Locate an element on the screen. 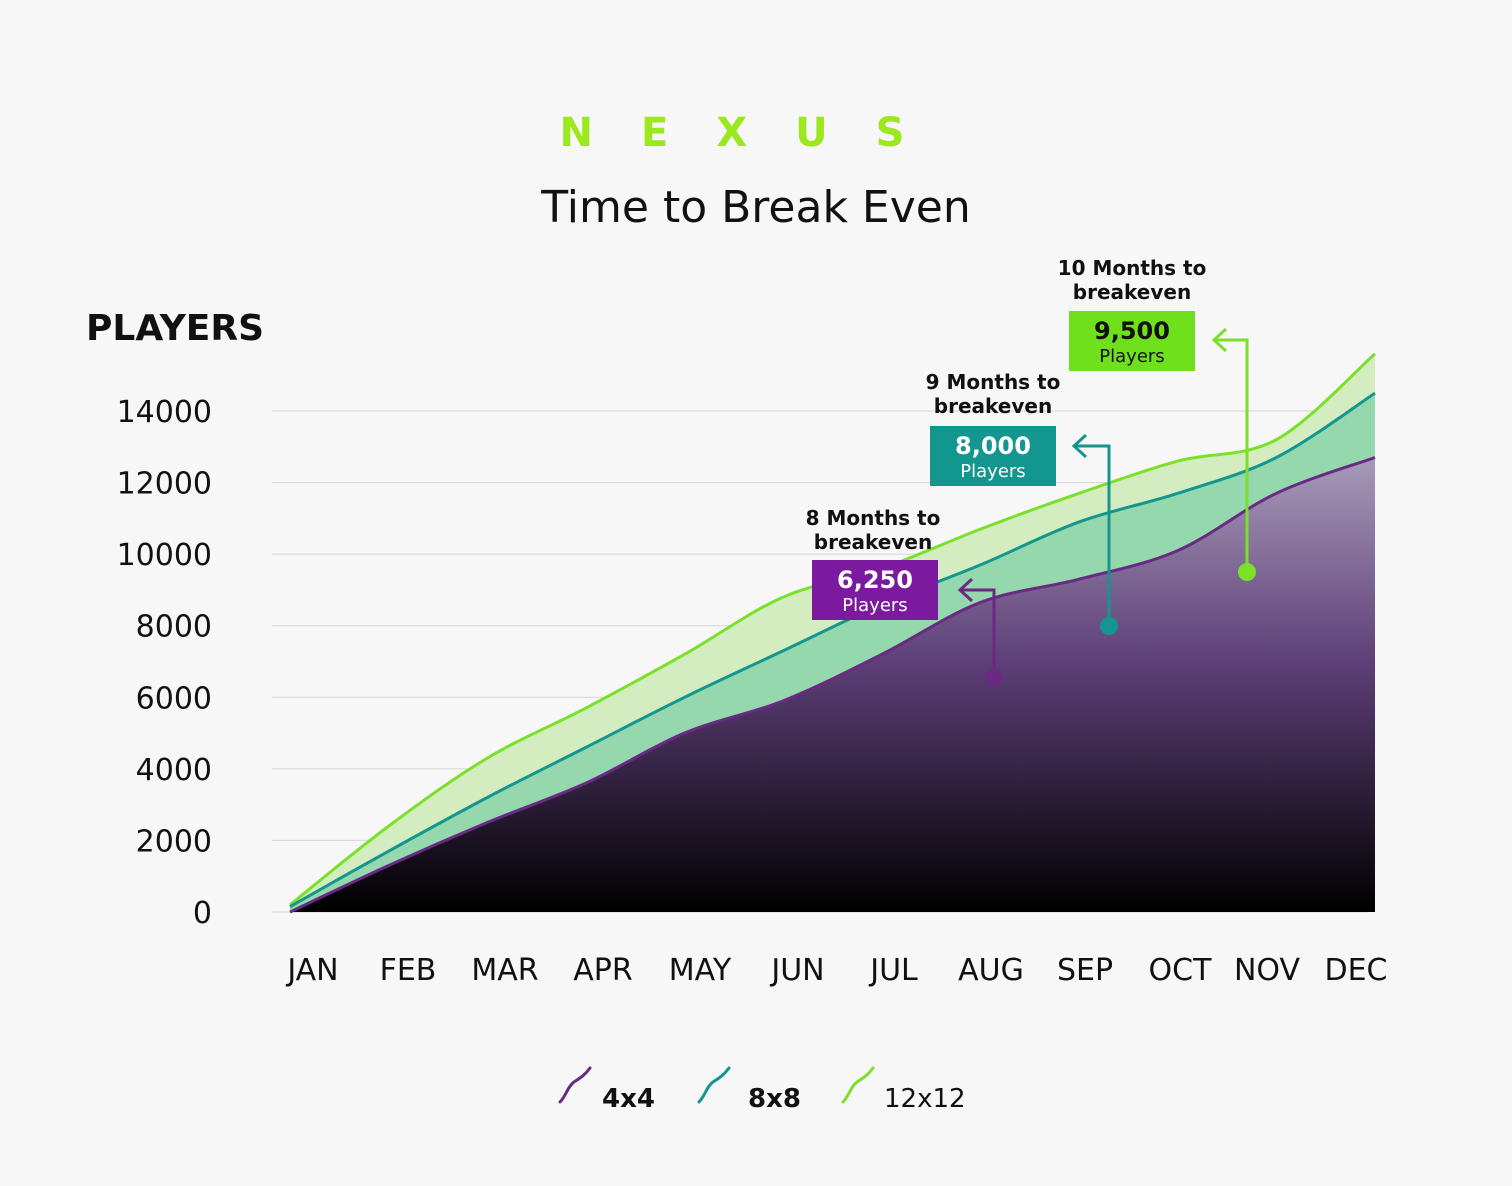 This screenshot has width=1512, height=1186. x-tick-label: NOV is located at coordinates (1267, 970).